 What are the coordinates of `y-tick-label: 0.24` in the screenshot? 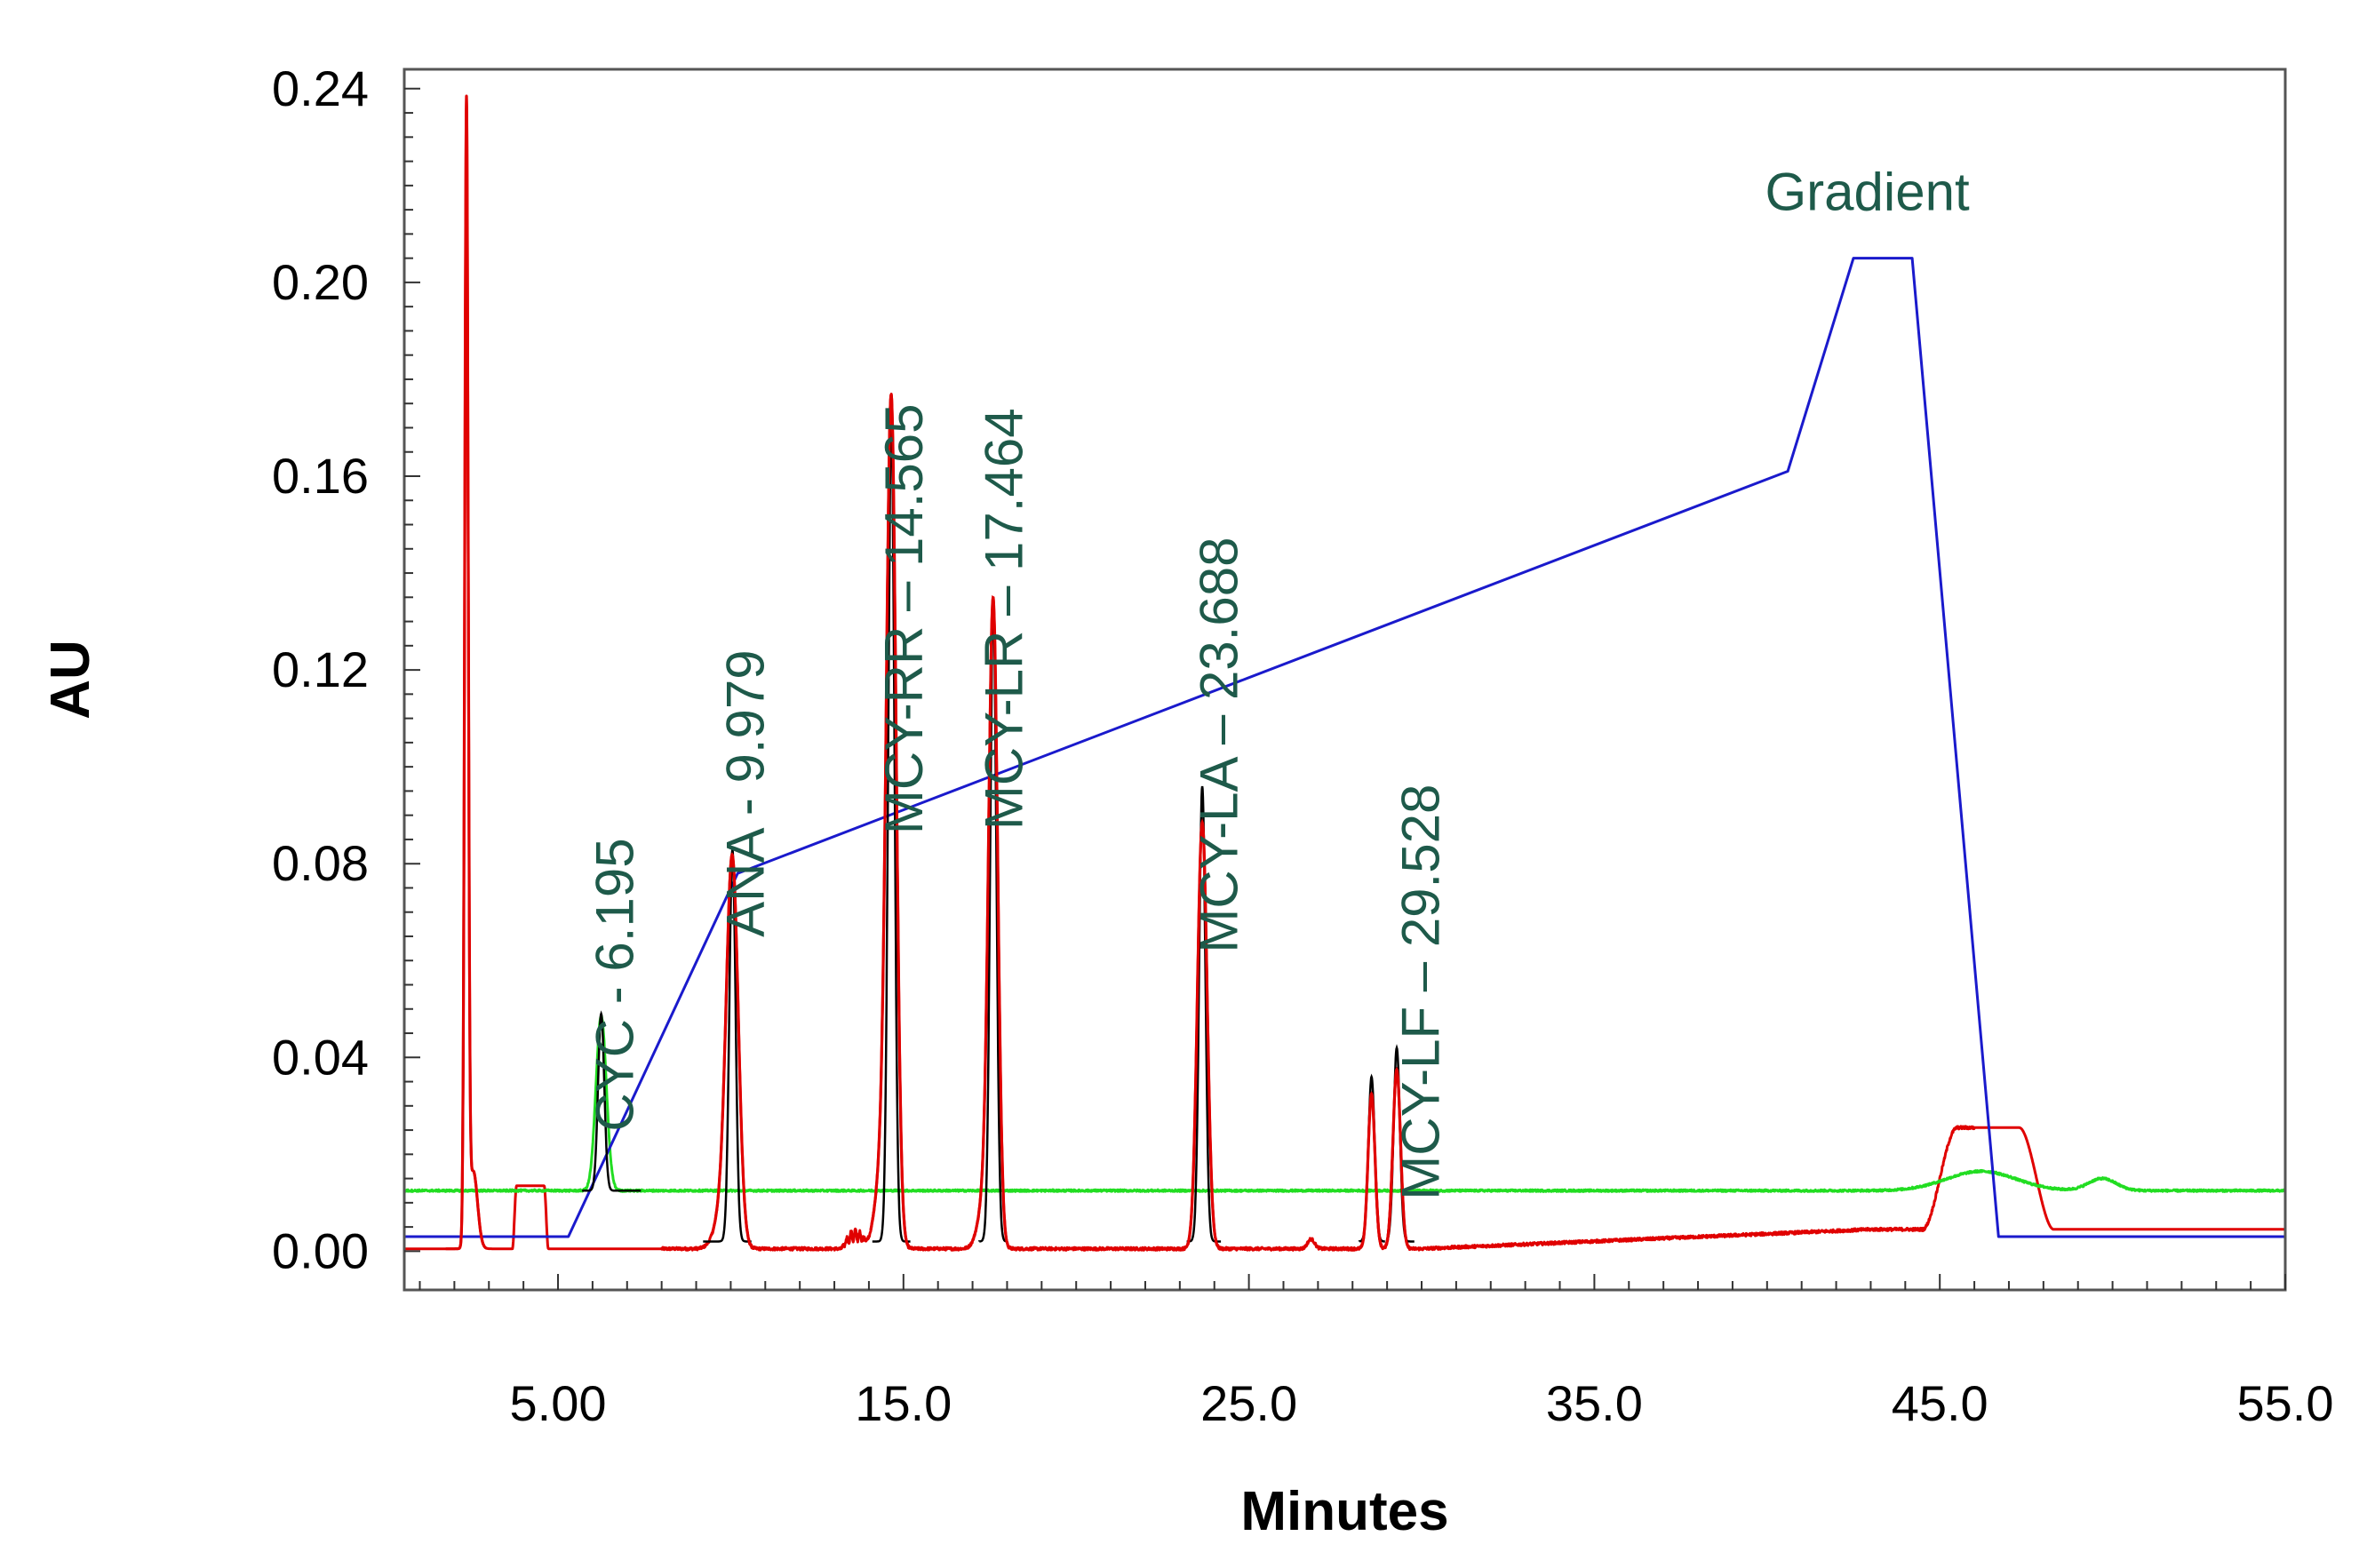 It's located at (320, 88).